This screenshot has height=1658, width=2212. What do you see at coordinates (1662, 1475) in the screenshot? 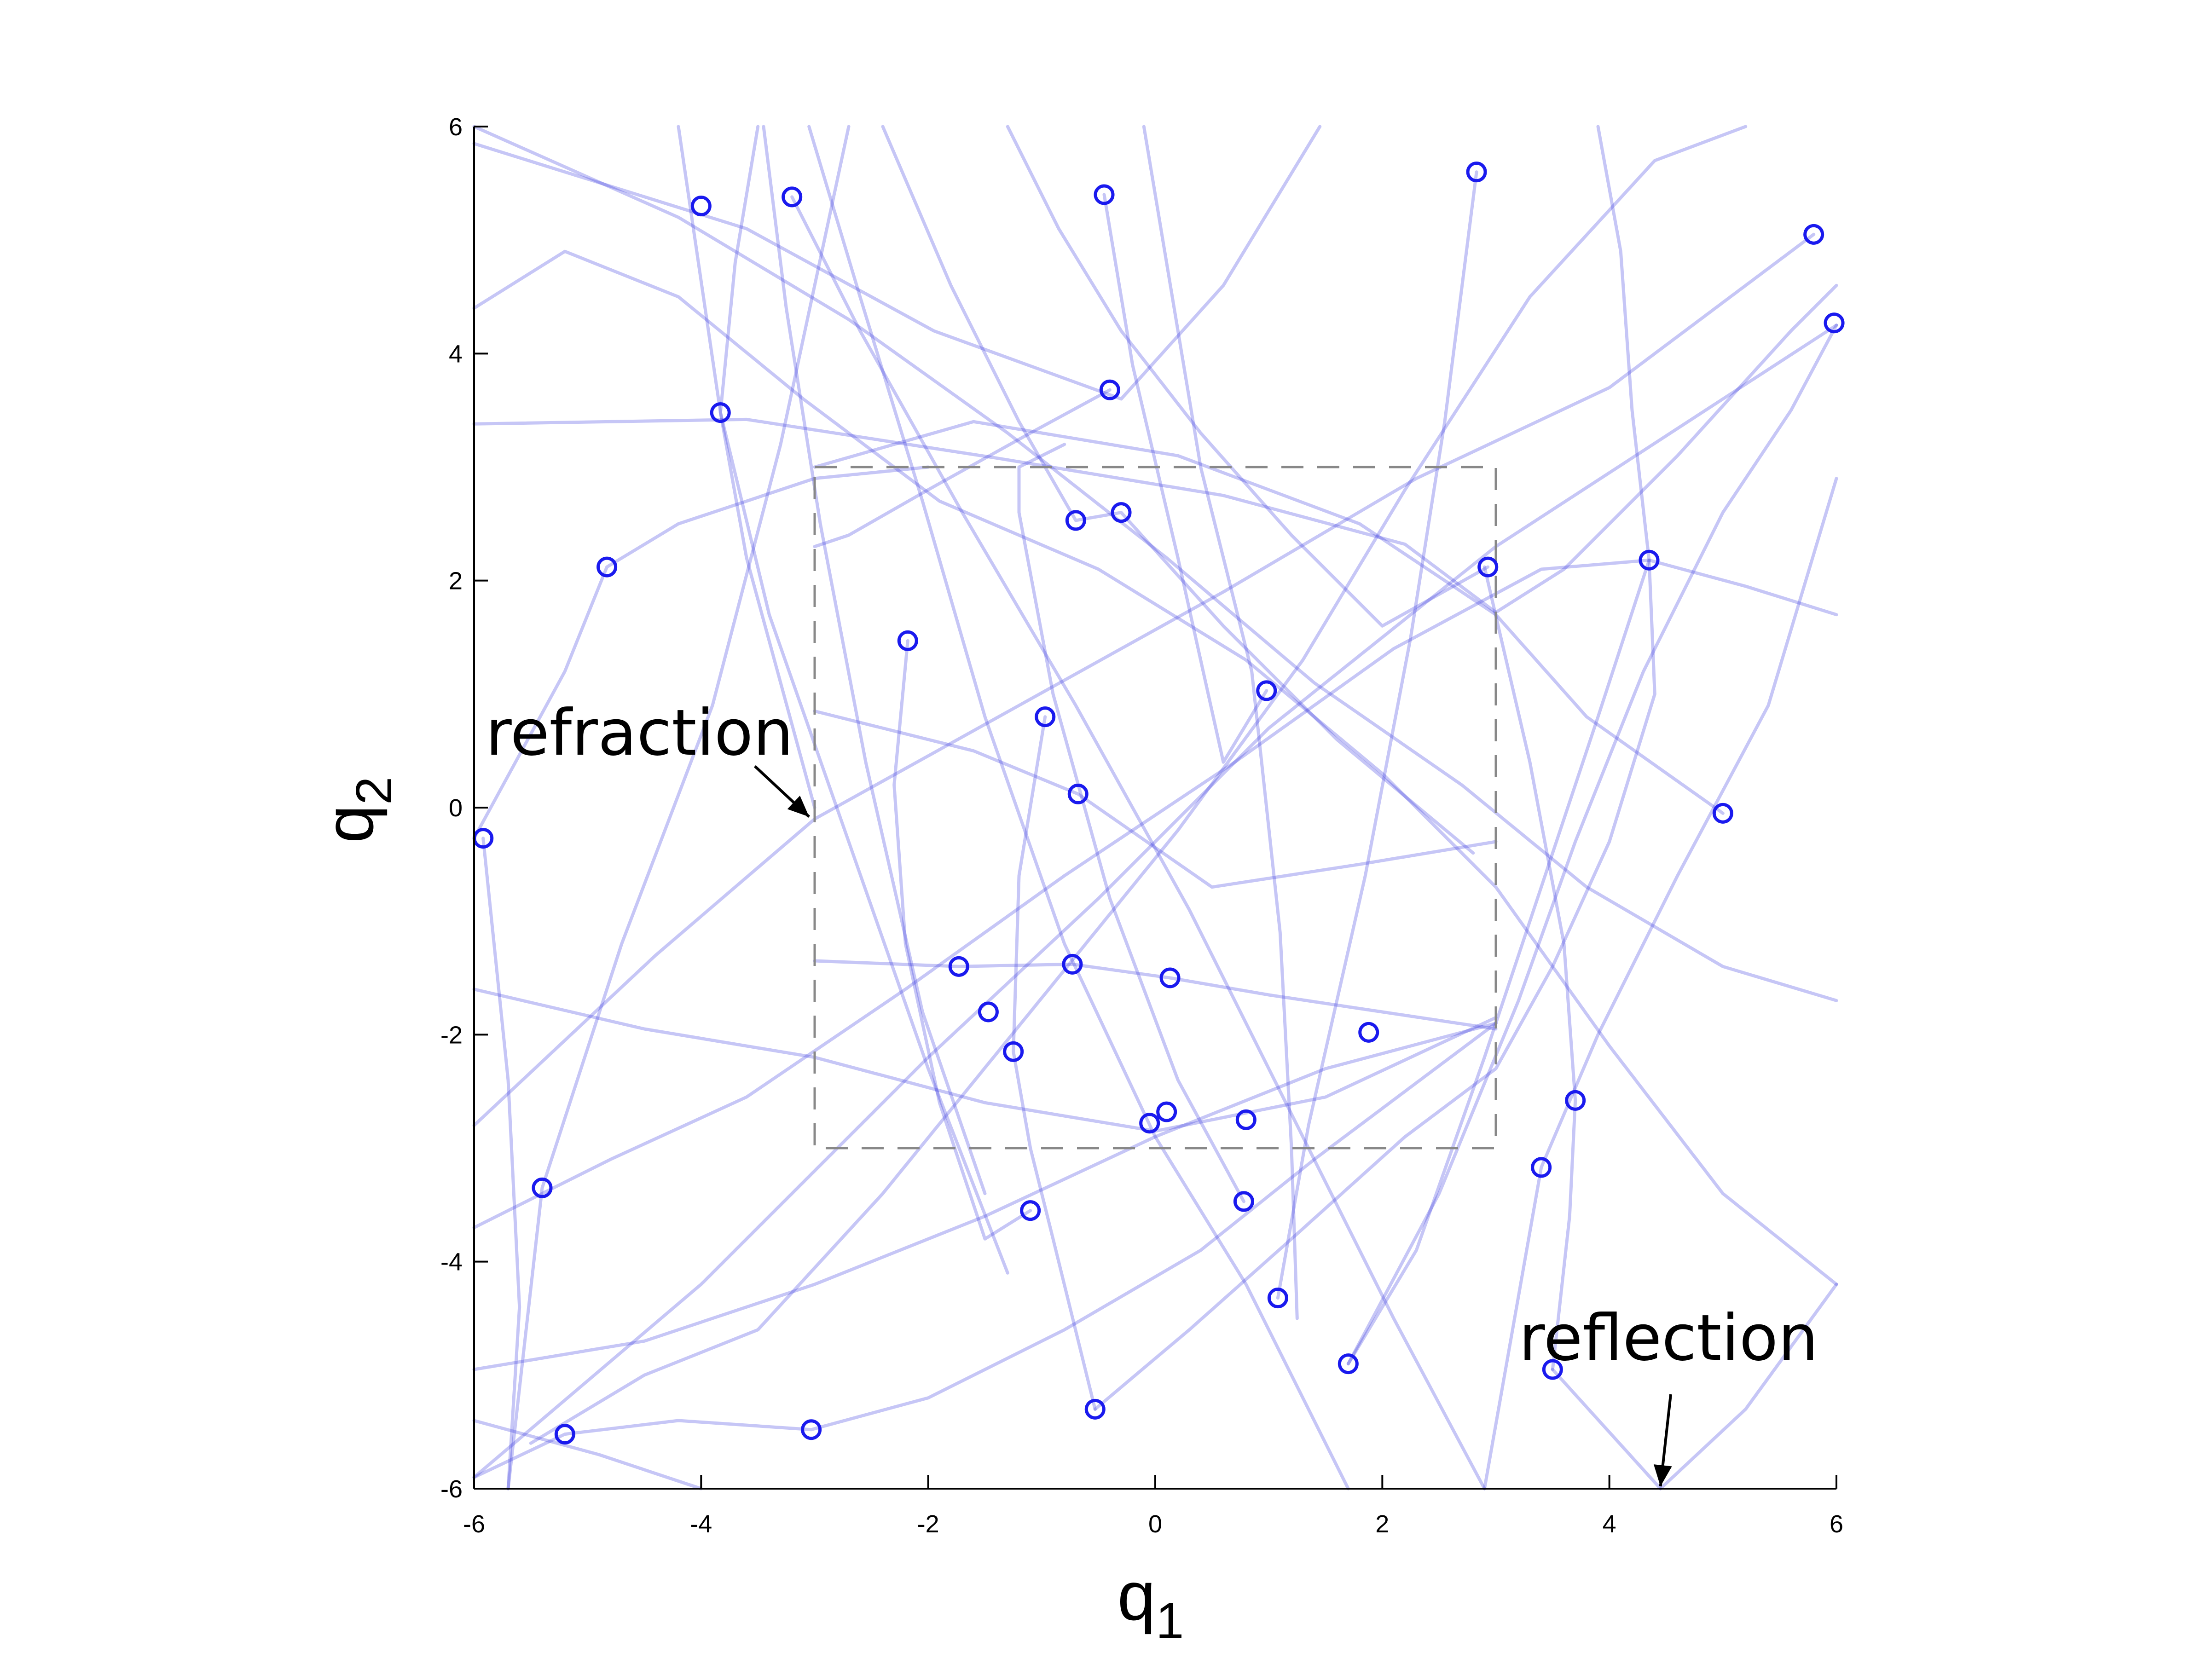
I see `reflection-arrow-head` at bounding box center [1662, 1475].